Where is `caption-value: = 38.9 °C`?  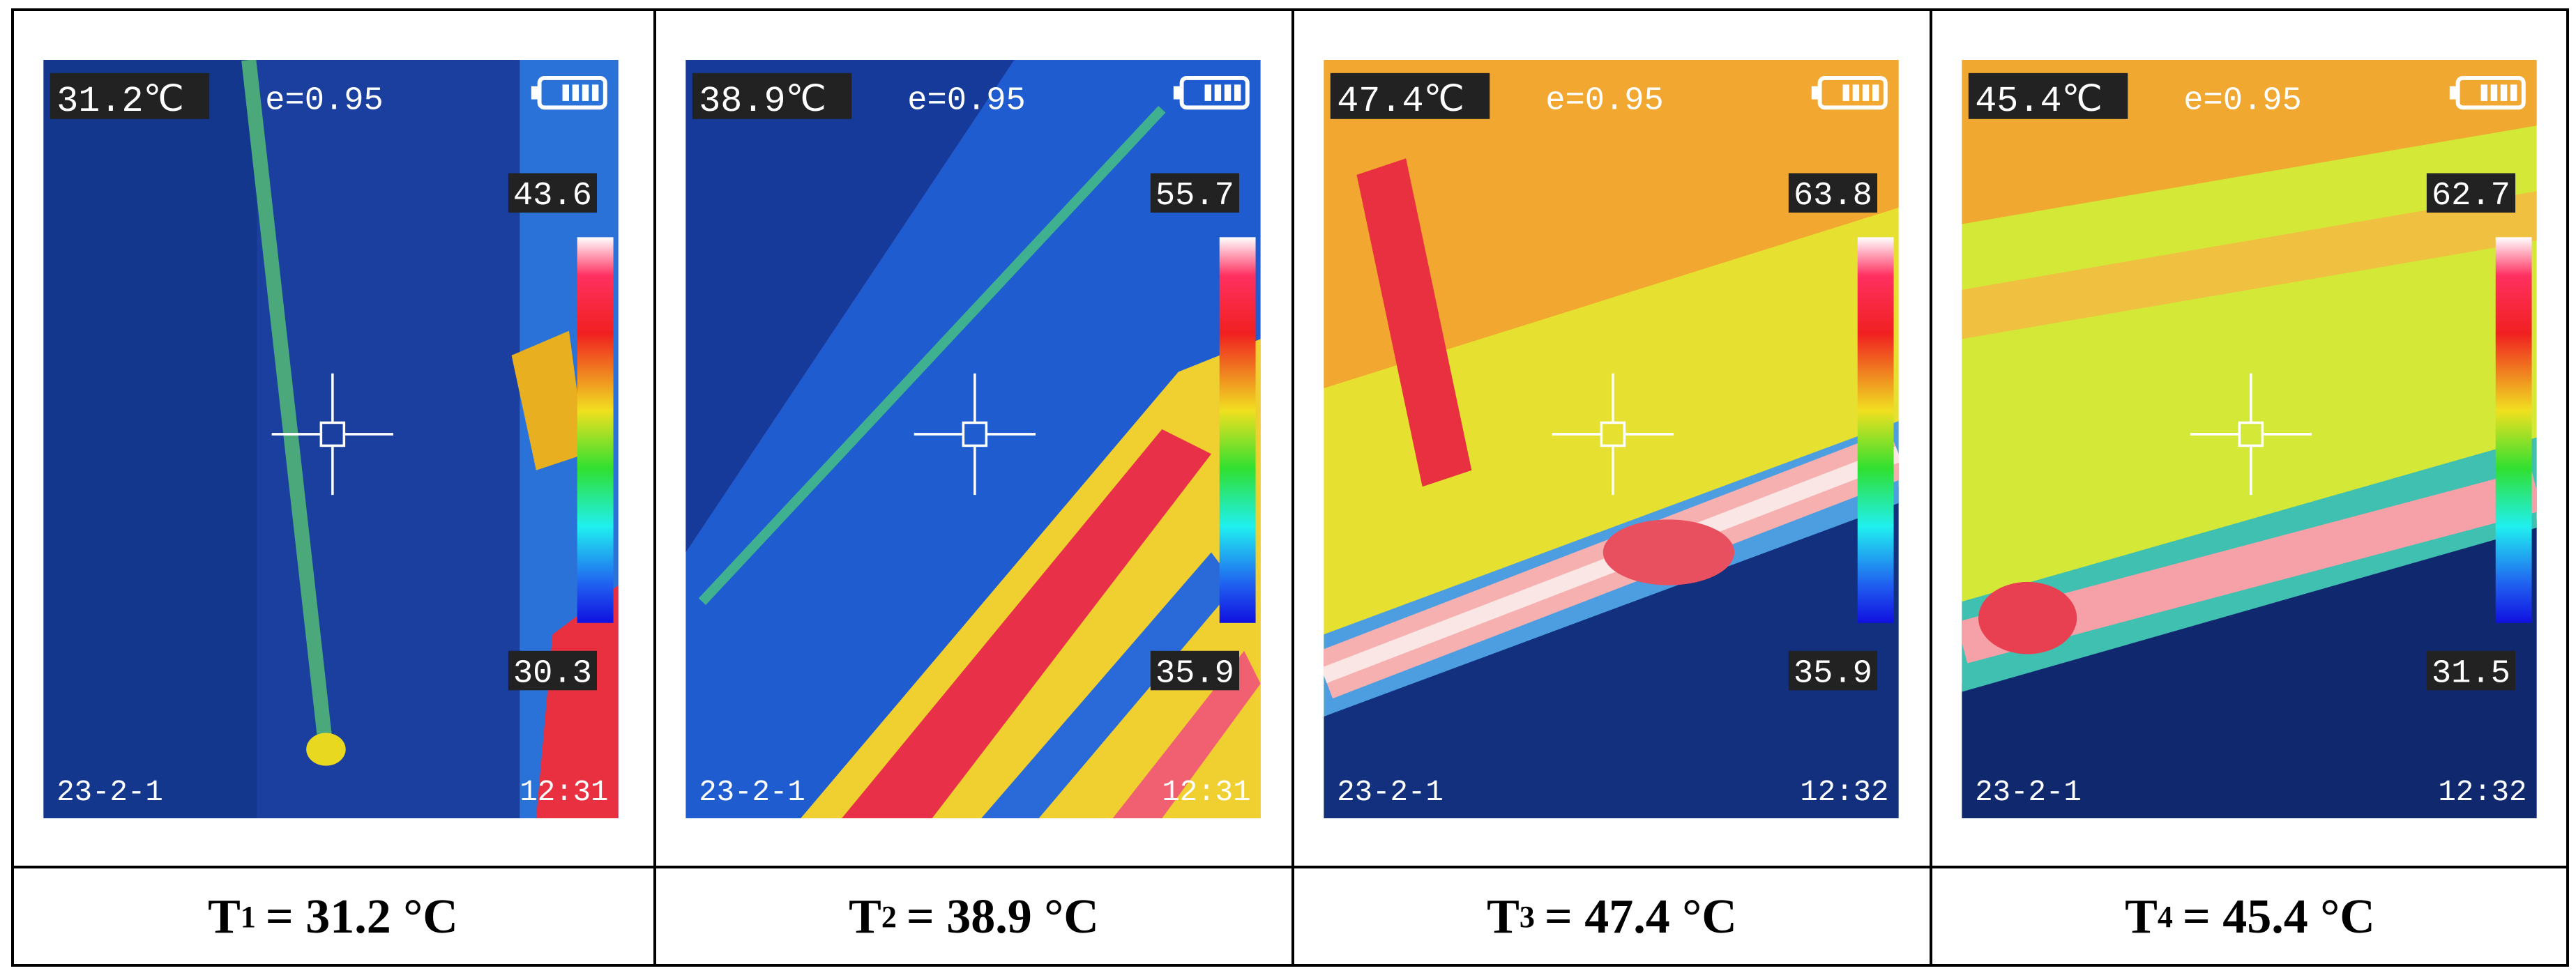
caption-value: = 38.9 °C is located at coordinates (1002, 916).